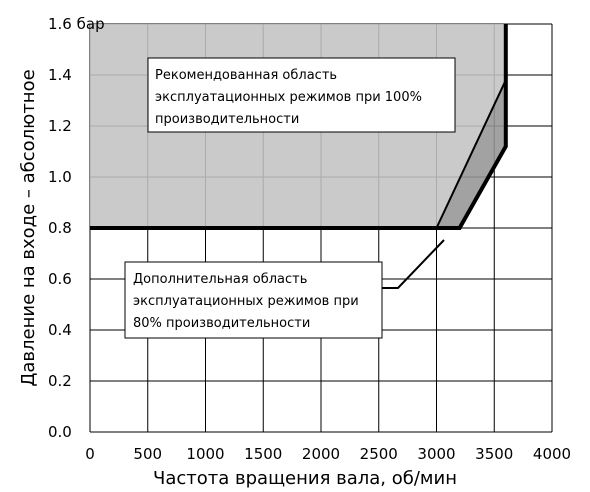 This screenshot has height=492, width=590. What do you see at coordinates (60, 126) in the screenshot?
I see `y-tick-label-6: 1.2` at bounding box center [60, 126].